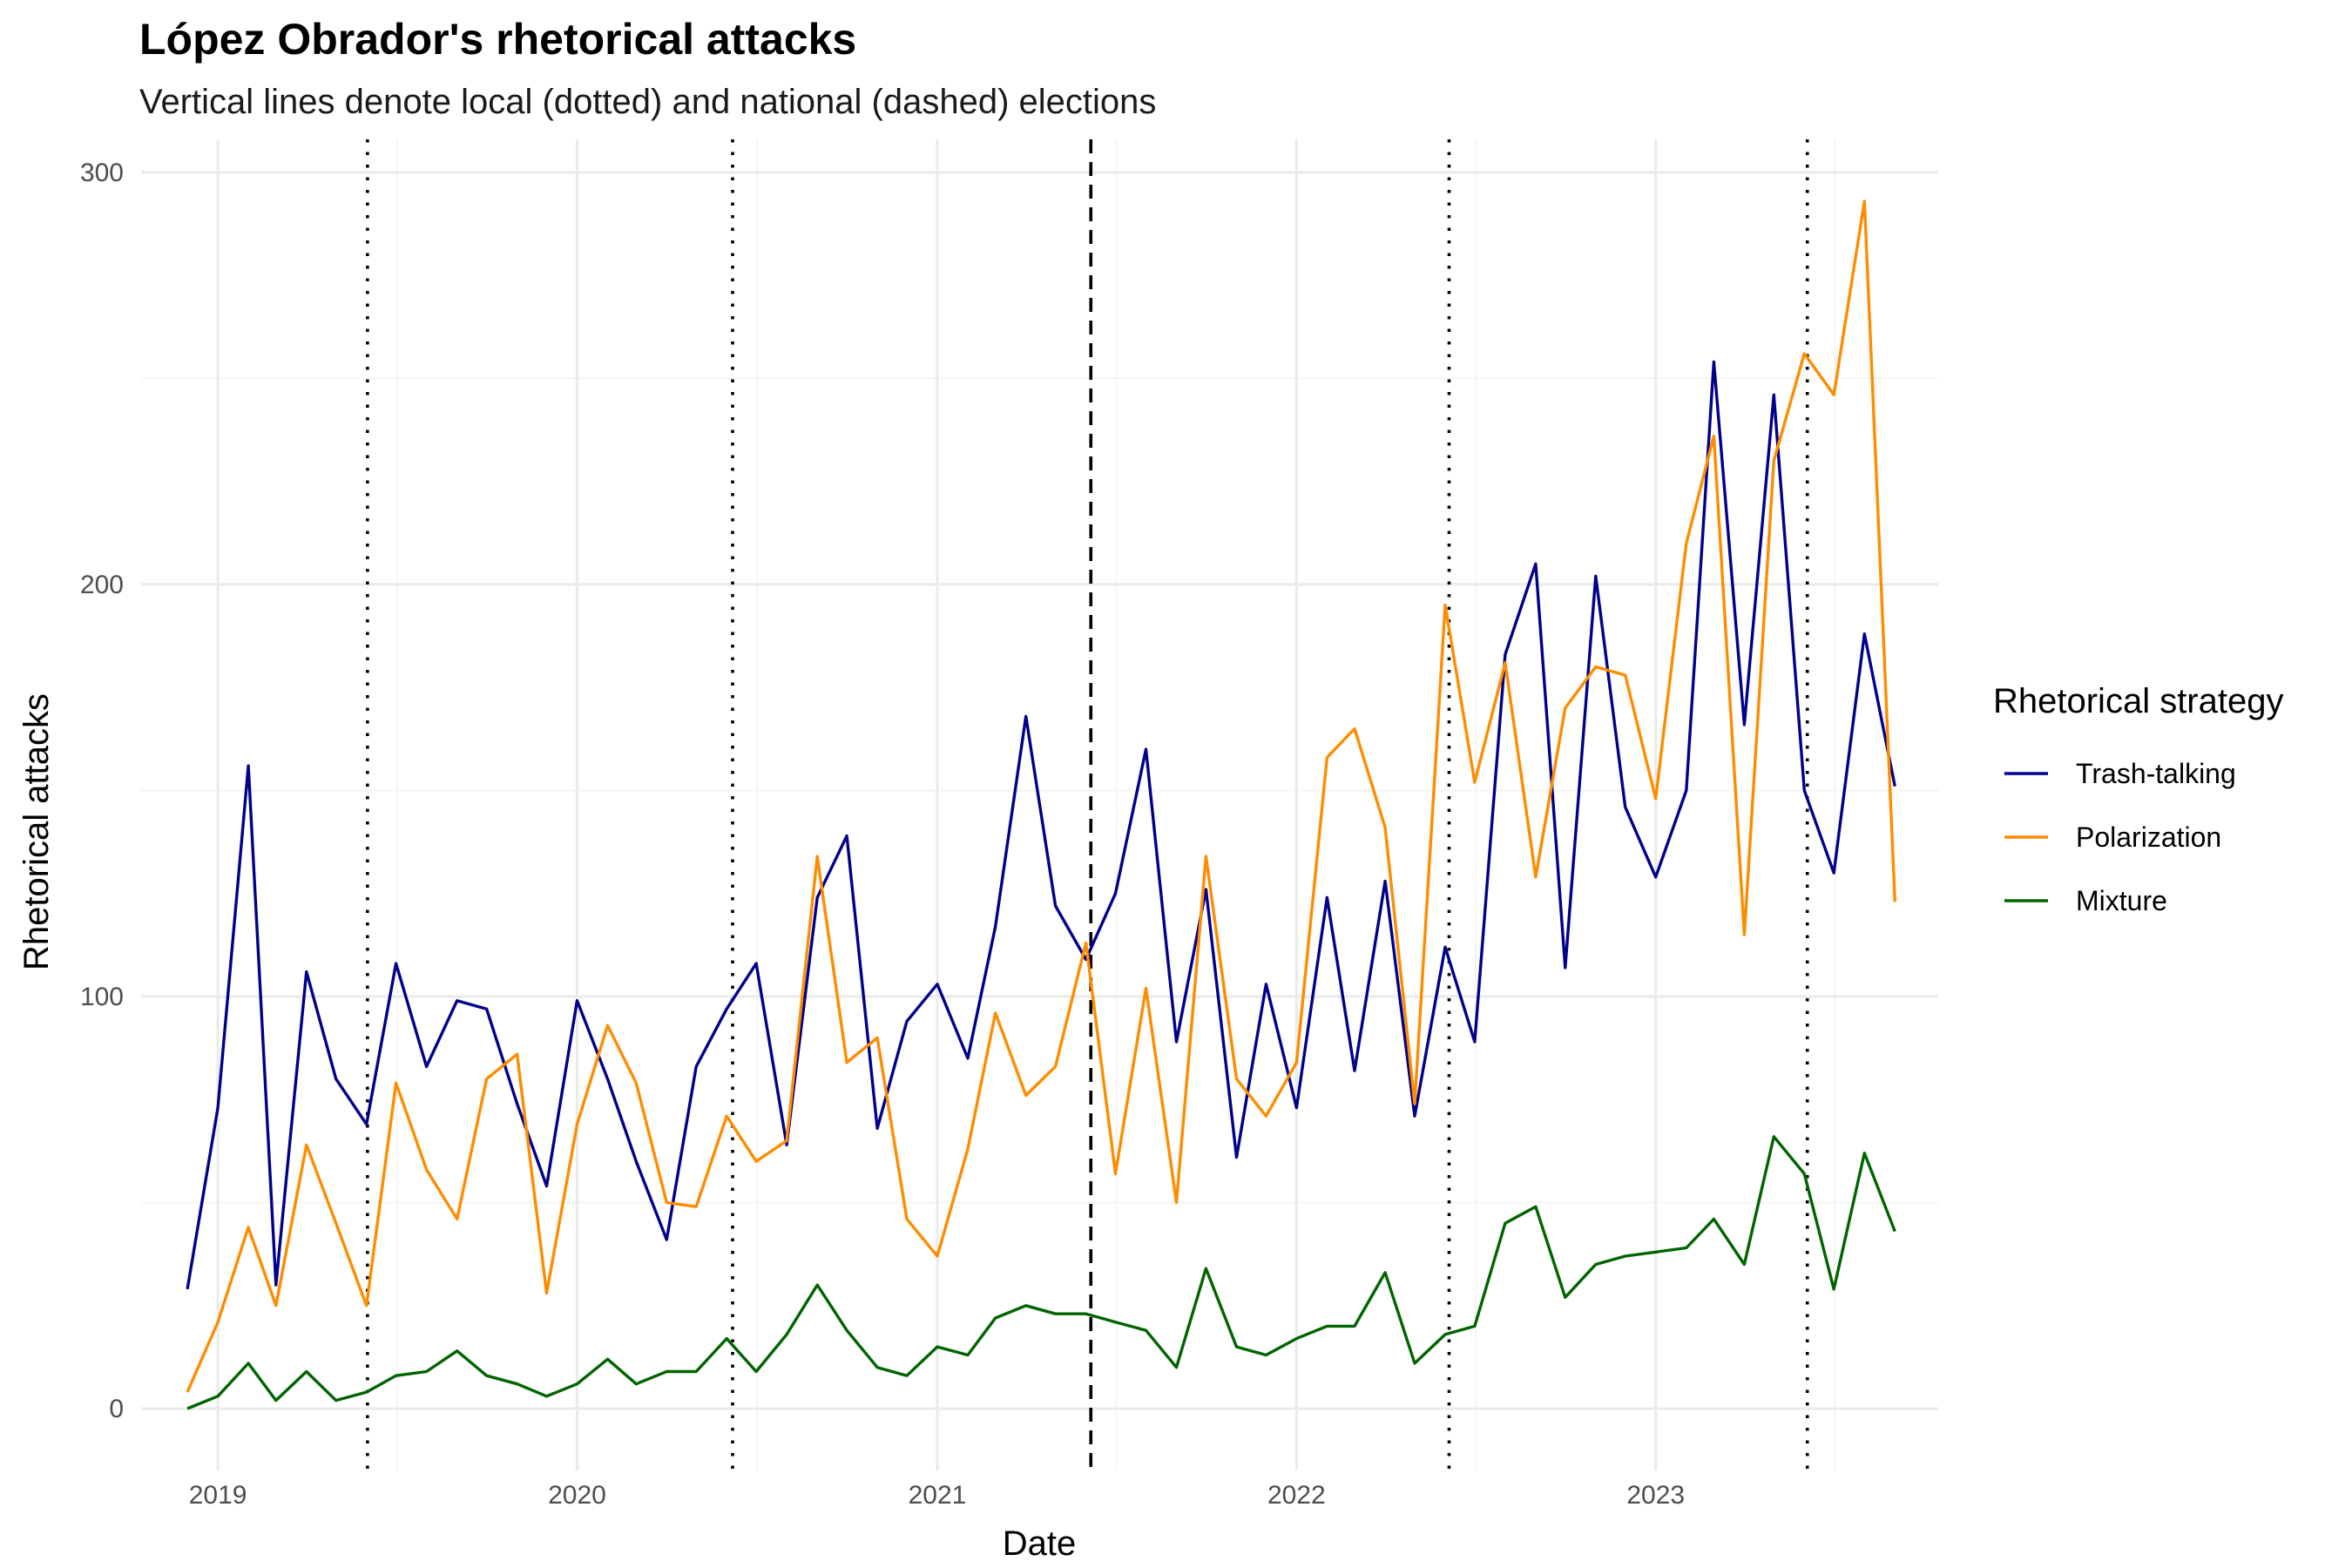  What do you see at coordinates (102, 585) in the screenshot?
I see `y-tick-label: 200` at bounding box center [102, 585].